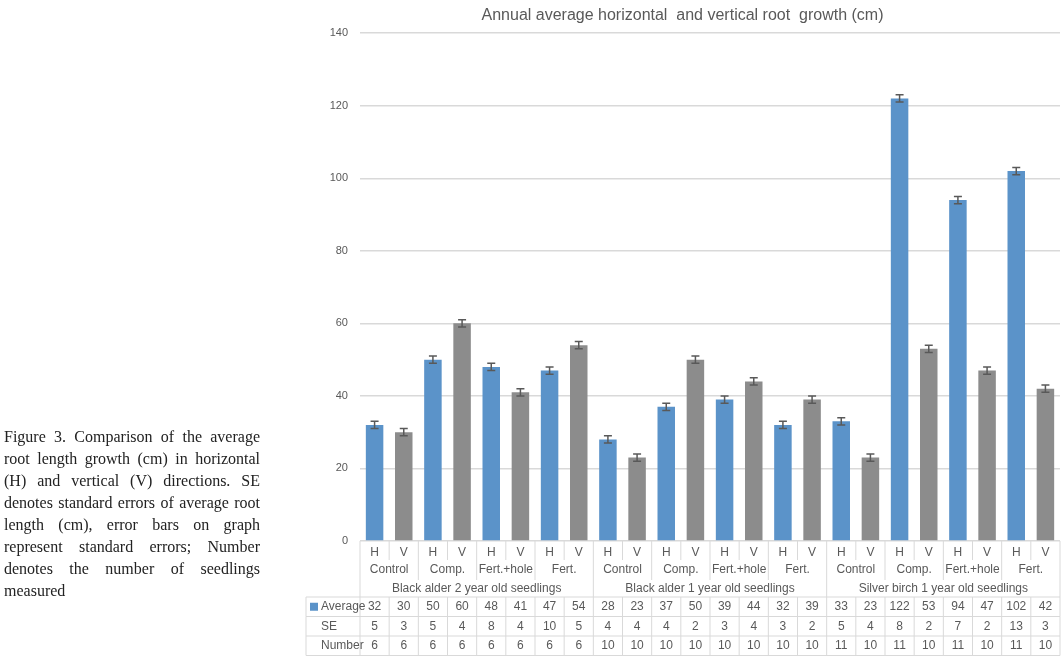 This screenshot has width=1063, height=657. What do you see at coordinates (476, 587) in the screenshot?
I see `text: Black alder 2 year old seedlings` at bounding box center [476, 587].